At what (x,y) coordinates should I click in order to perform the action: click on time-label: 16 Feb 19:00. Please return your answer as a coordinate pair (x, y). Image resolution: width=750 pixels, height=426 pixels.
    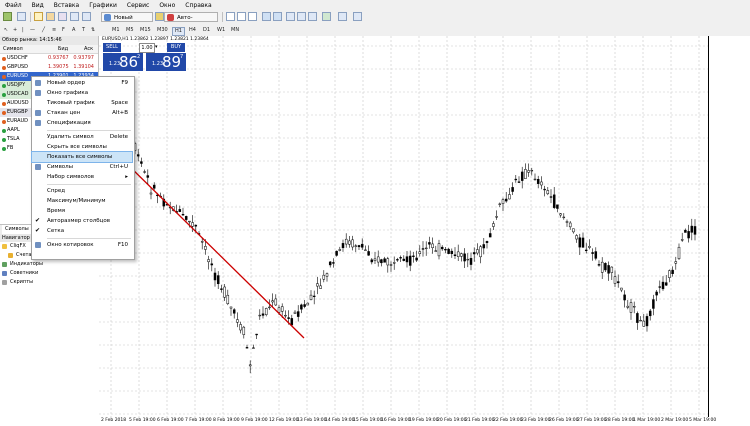
    Looking at the image, I should click on (396, 420).